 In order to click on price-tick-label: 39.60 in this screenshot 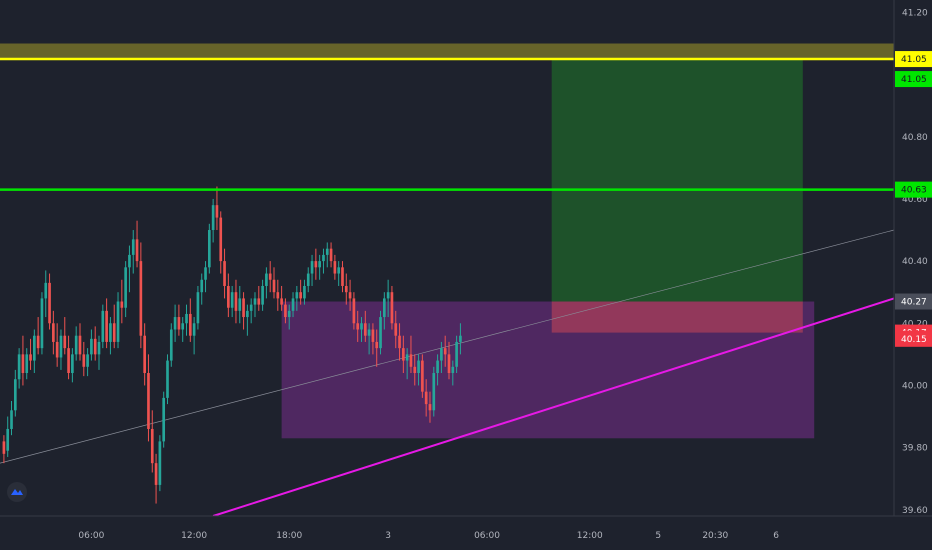, I will do `click(915, 511)`.